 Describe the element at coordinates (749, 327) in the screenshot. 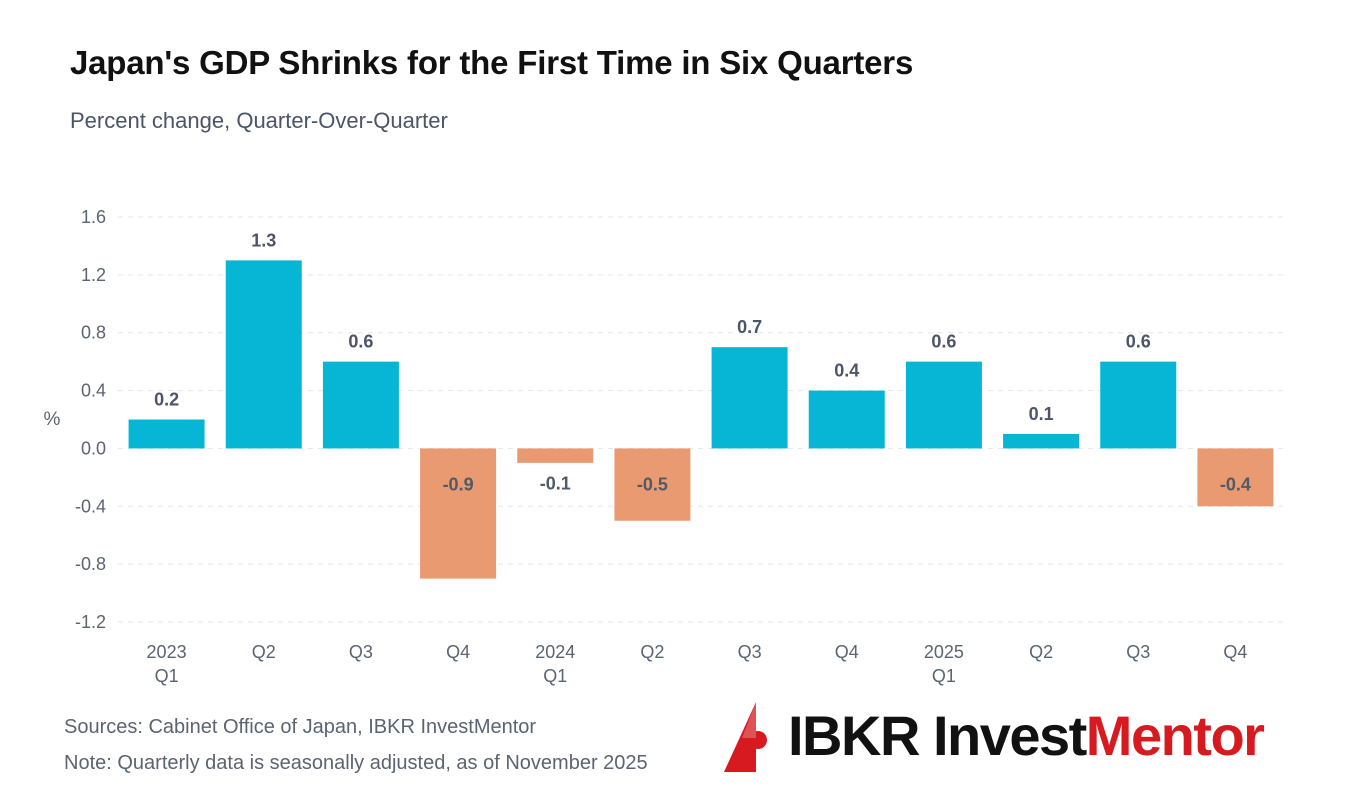

I see `value-label: 0.7` at that location.